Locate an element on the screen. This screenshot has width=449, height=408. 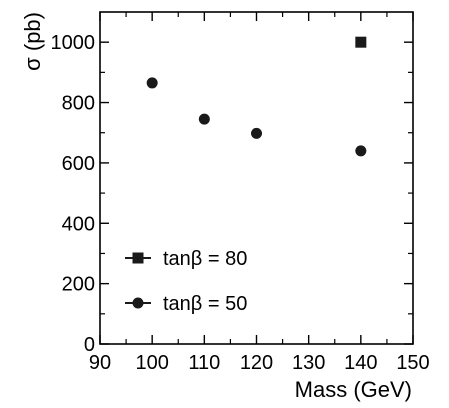
y-tick-label: 1000 is located at coordinates (73, 43).